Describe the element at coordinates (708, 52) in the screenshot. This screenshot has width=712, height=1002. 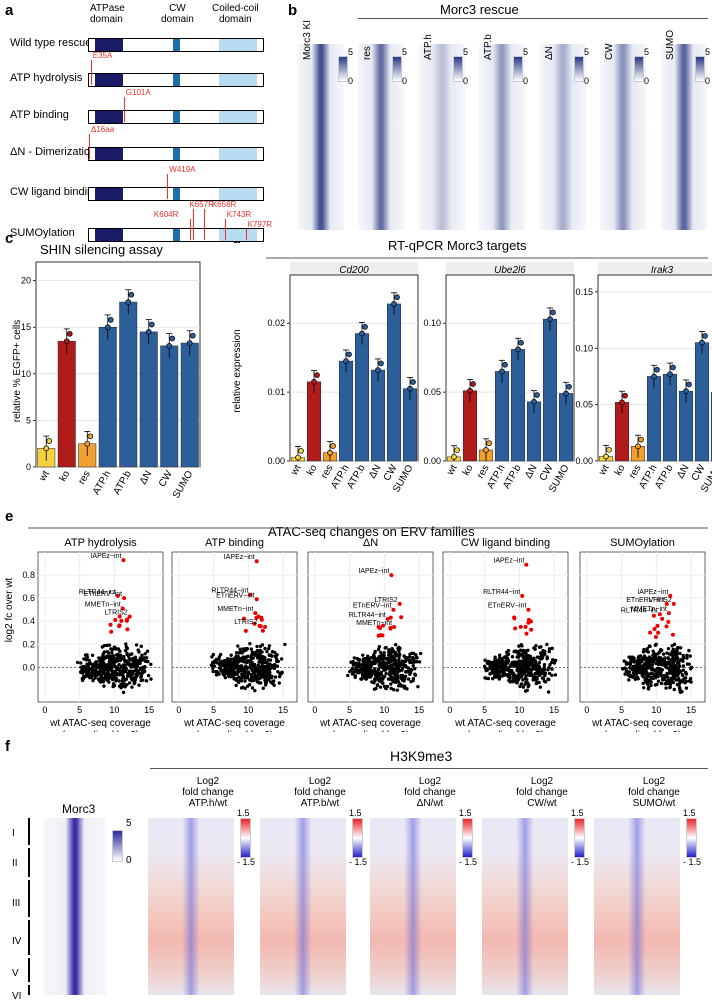
I see `colorbar-max: 5` at that location.